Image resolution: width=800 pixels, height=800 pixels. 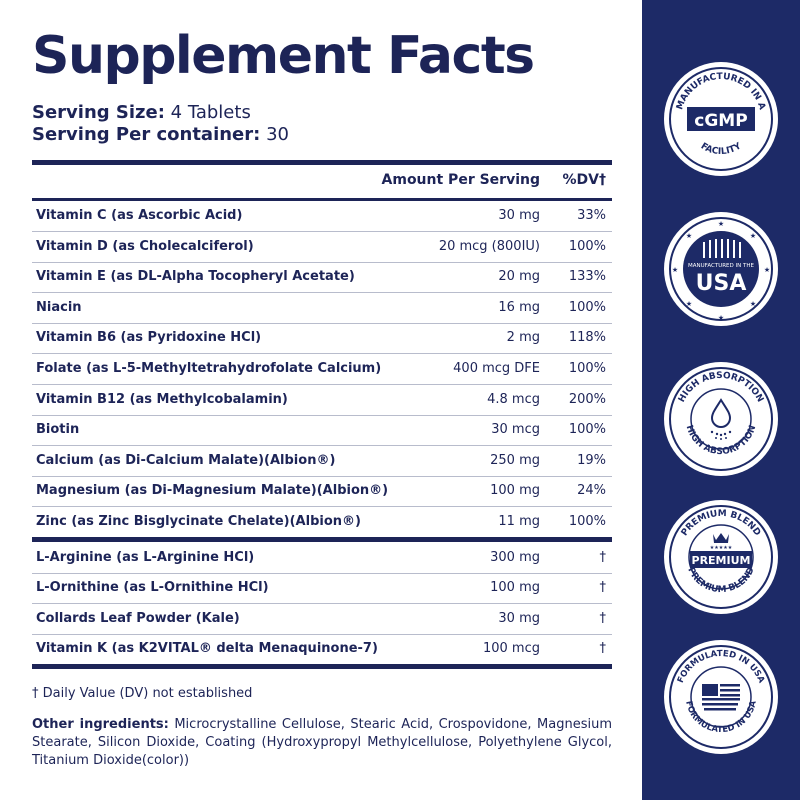 What do you see at coordinates (721, 283) in the screenshot?
I see `usa-center-text: USA` at bounding box center [721, 283].